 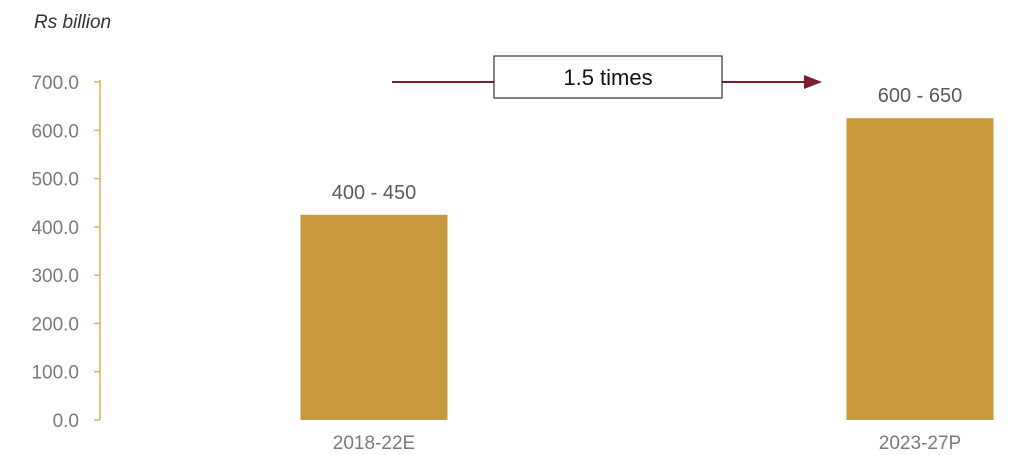 I want to click on arrow-head-icon, so click(x=813, y=82).